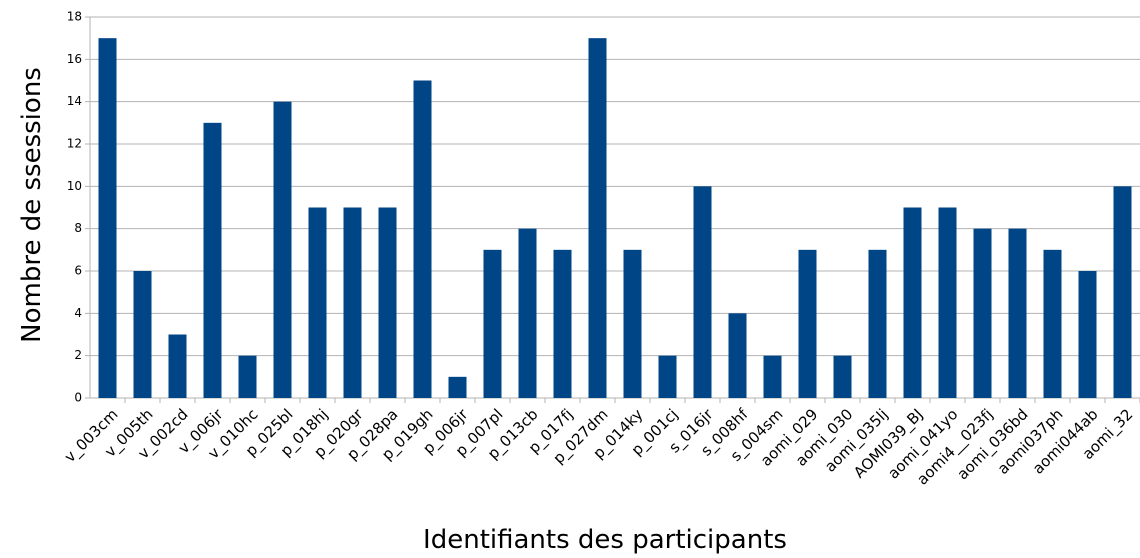 This screenshot has width=1140, height=558. I want to click on y-tick-label: 14, so click(74, 101).